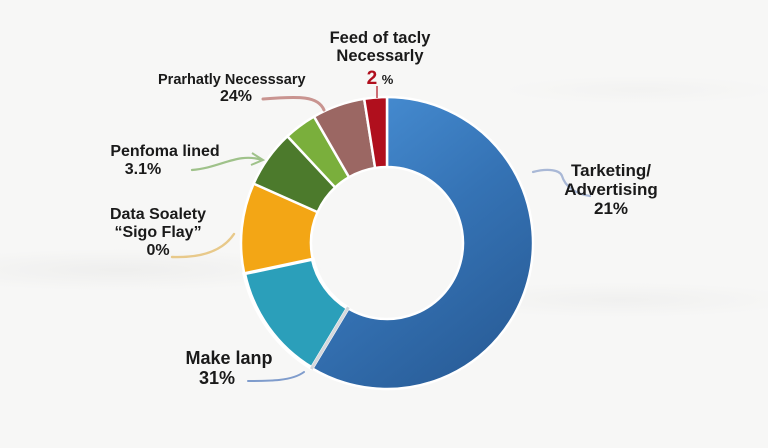 This screenshot has height=448, width=768. I want to click on label-feed-pct: 2 %, so click(380, 78).